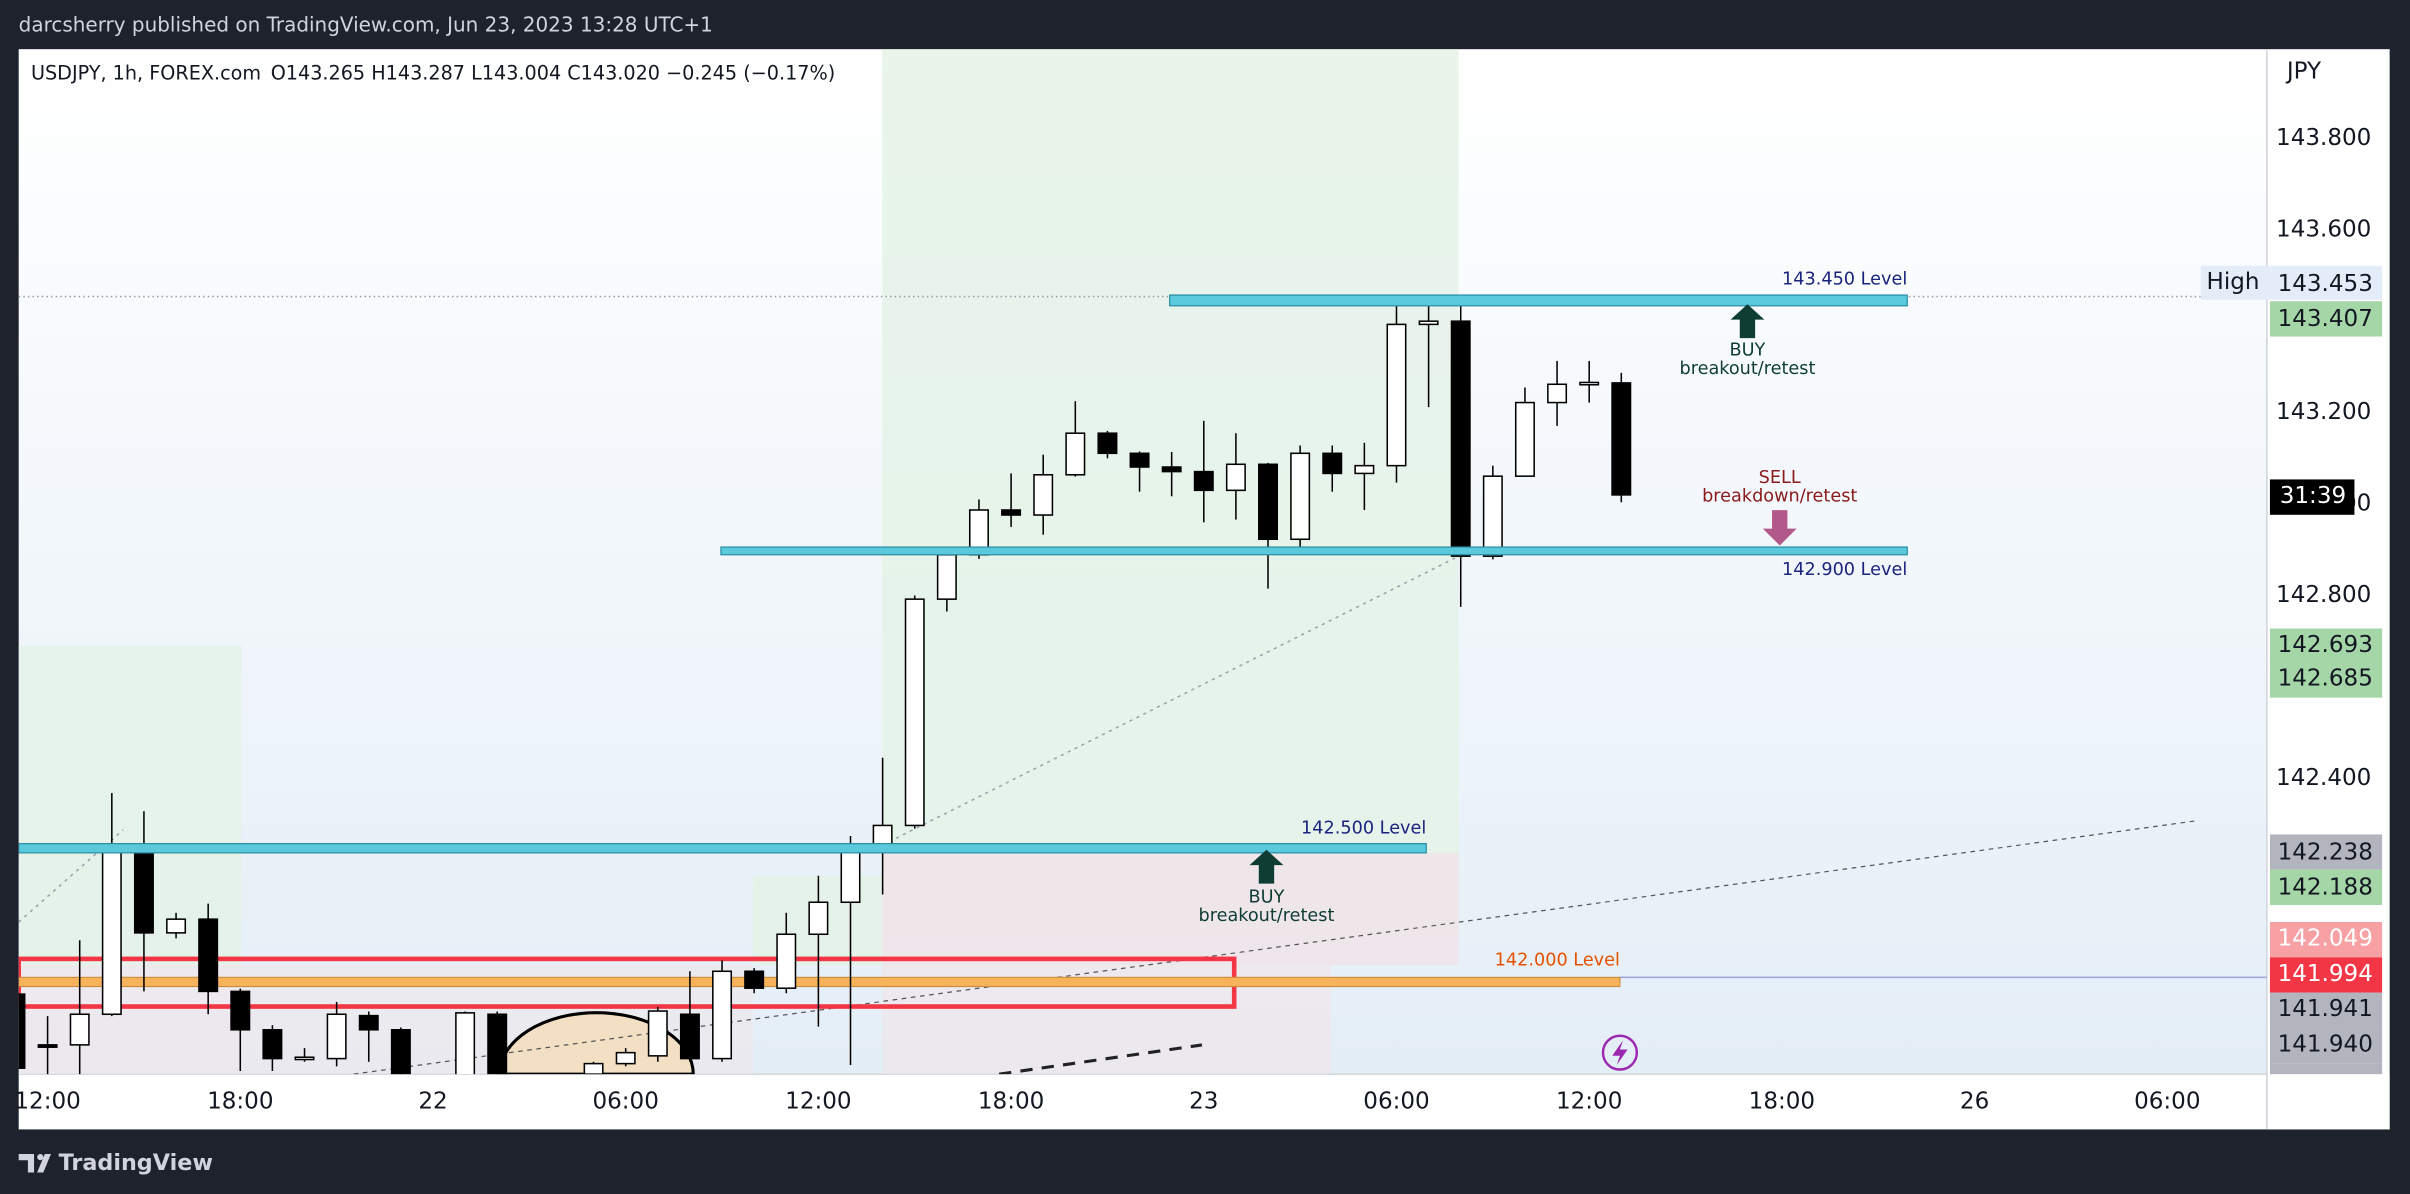 The height and width of the screenshot is (1194, 2410). Describe the element at coordinates (1747, 321) in the screenshot. I see `buy-arrow` at that location.